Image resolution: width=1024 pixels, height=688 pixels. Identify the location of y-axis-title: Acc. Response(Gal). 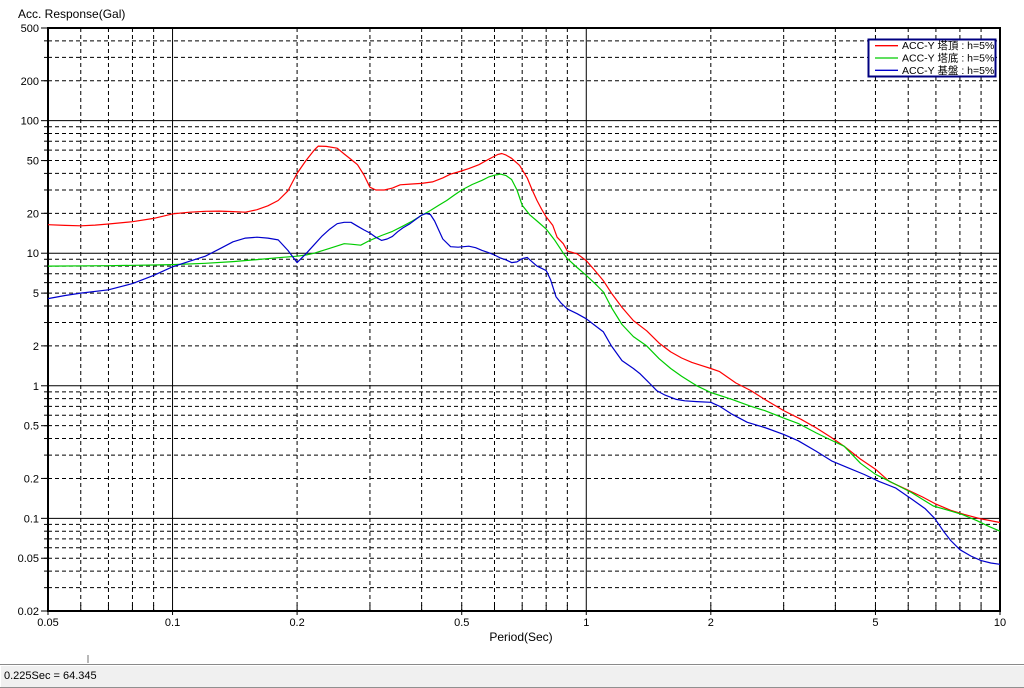
(71, 14).